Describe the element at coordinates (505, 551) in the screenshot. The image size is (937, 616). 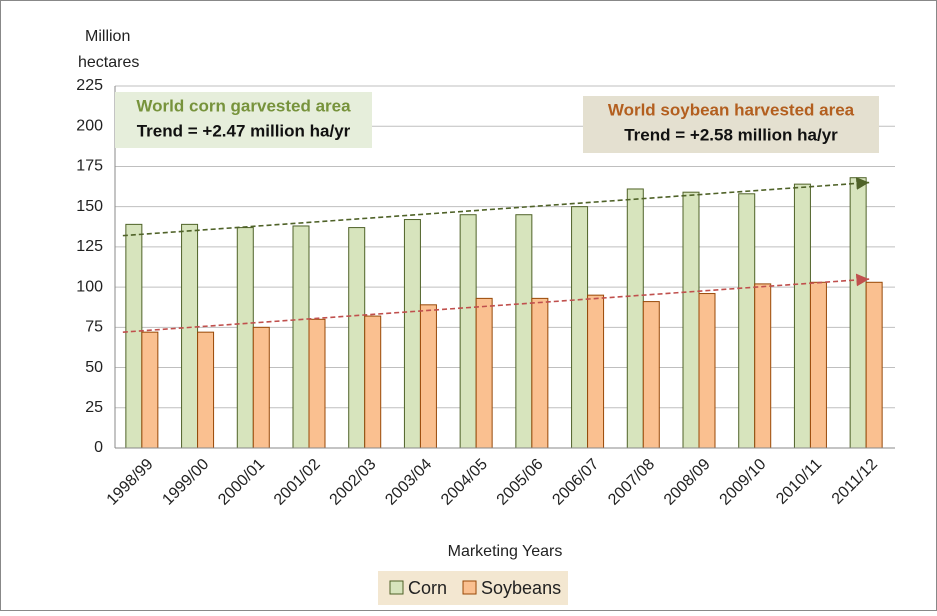
I see `x-axis-label: Marketing Years` at that location.